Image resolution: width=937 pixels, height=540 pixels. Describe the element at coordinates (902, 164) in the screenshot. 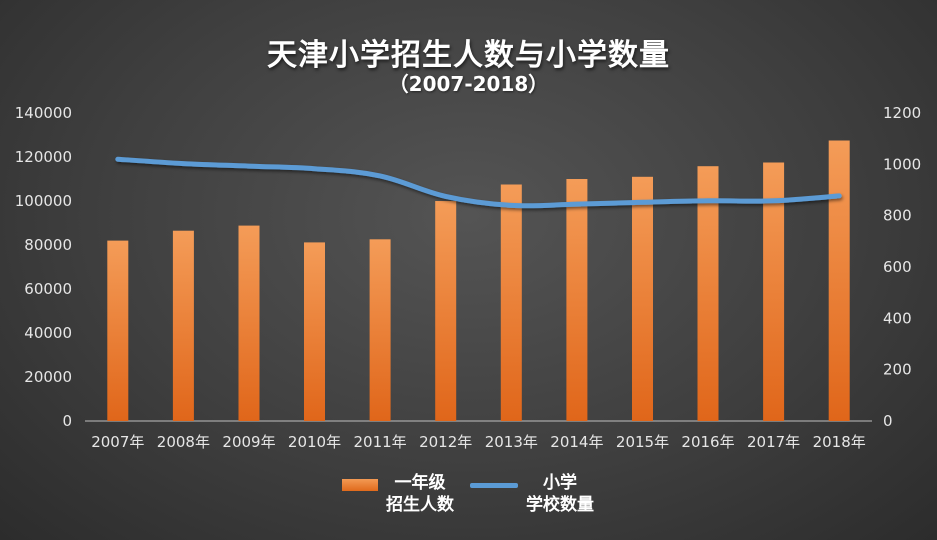

I see `y-right-tick-label: 1000` at that location.